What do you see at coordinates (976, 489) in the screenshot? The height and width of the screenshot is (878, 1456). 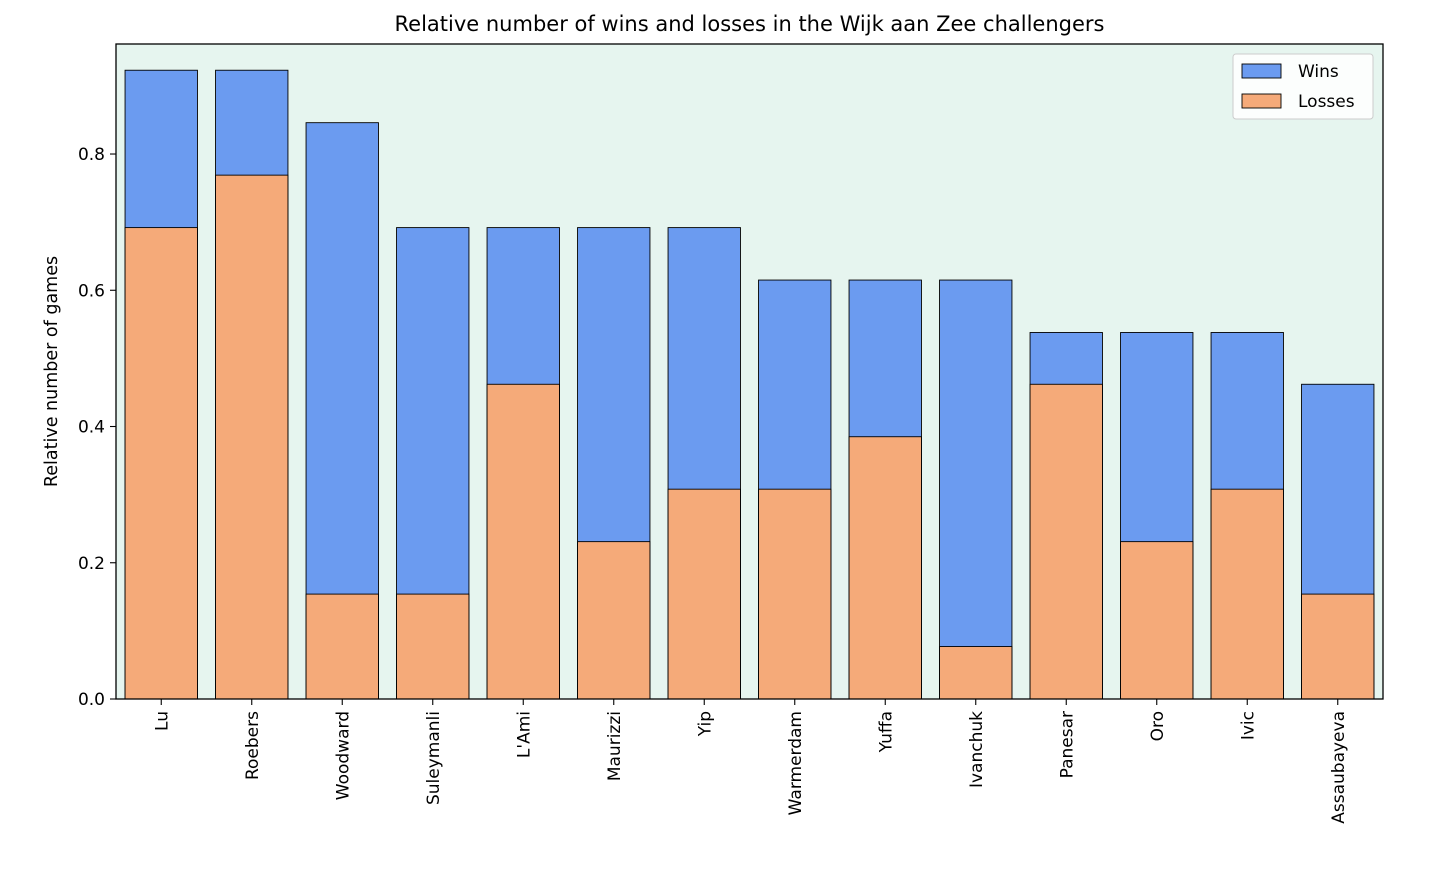 I see `wins-bar` at bounding box center [976, 489].